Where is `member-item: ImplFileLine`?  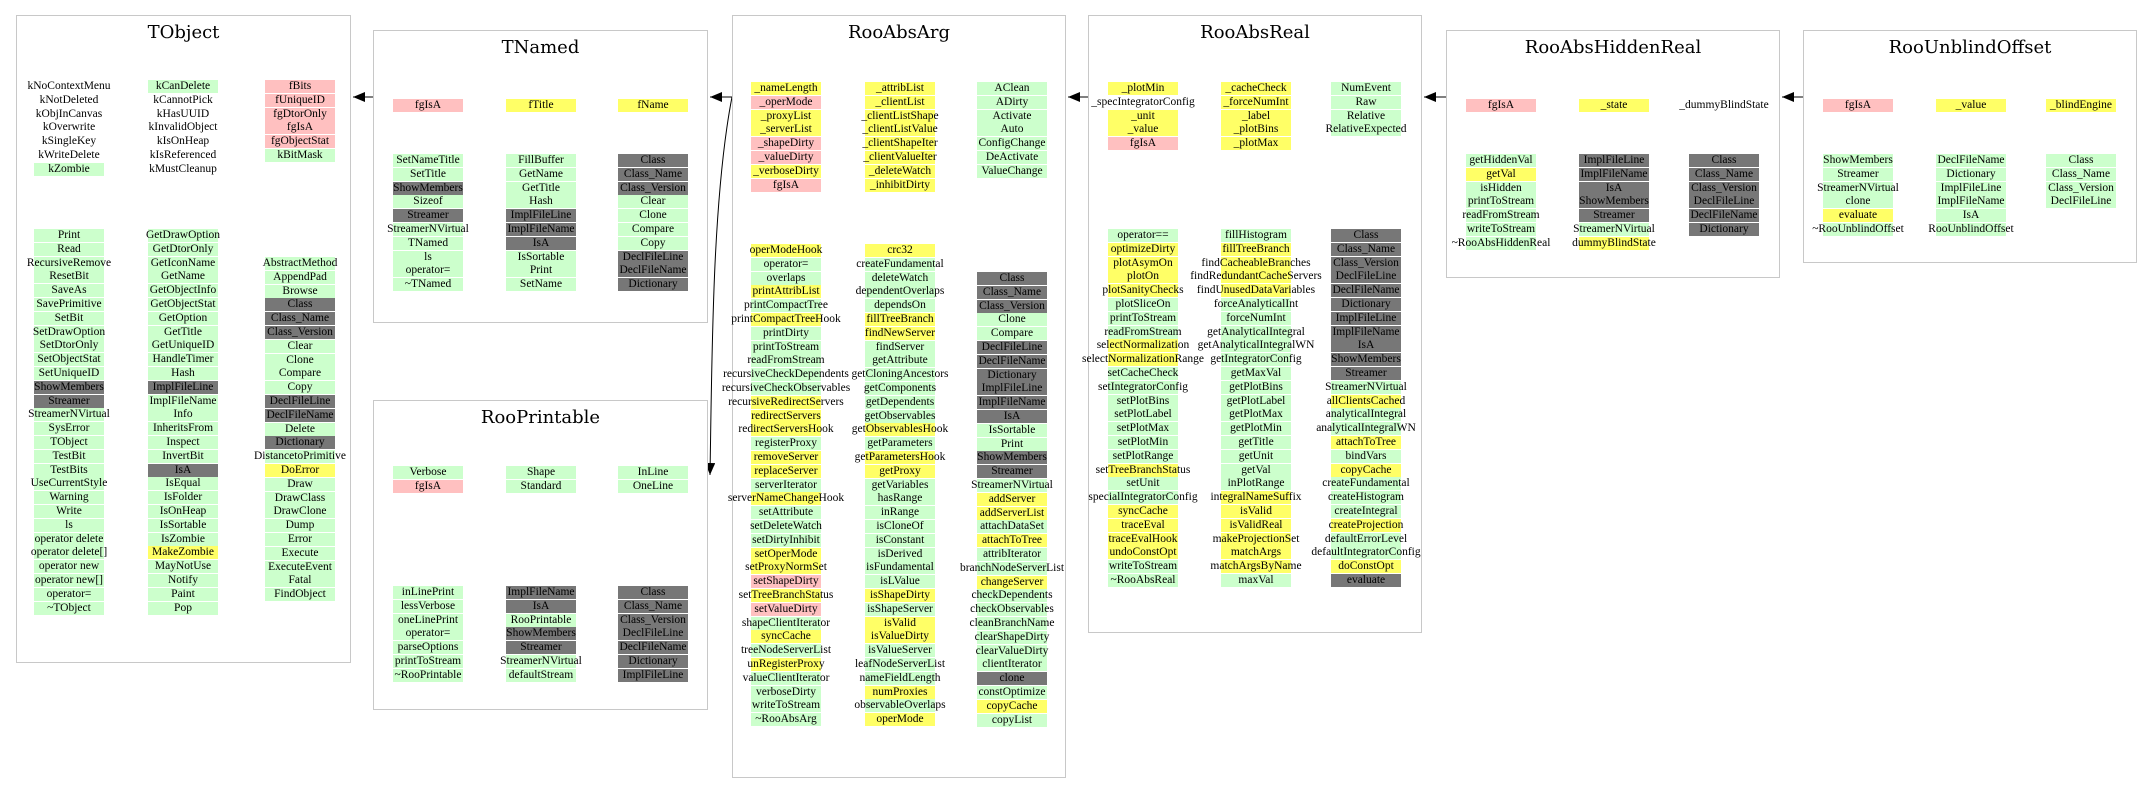 member-item: ImplFileLine is located at coordinates (653, 675).